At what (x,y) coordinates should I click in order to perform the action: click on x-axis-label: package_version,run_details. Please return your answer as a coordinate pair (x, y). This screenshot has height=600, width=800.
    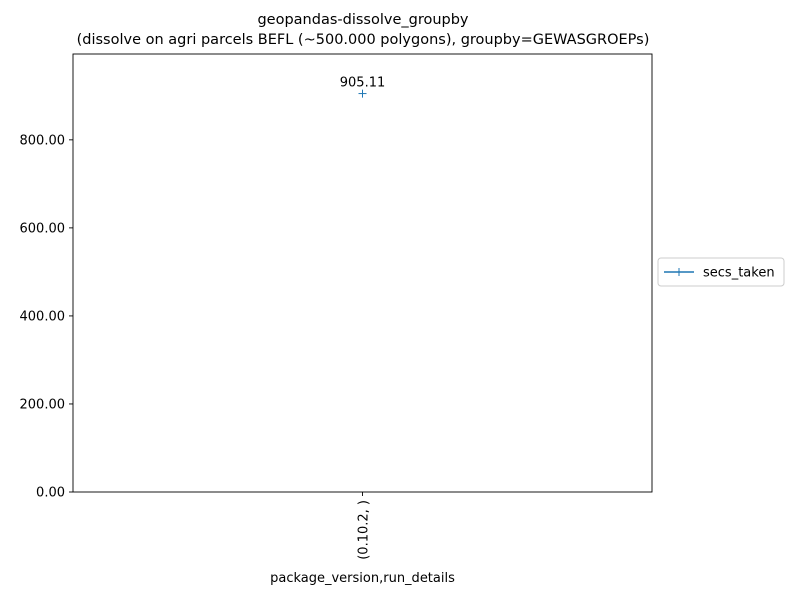
    Looking at the image, I should click on (362, 578).